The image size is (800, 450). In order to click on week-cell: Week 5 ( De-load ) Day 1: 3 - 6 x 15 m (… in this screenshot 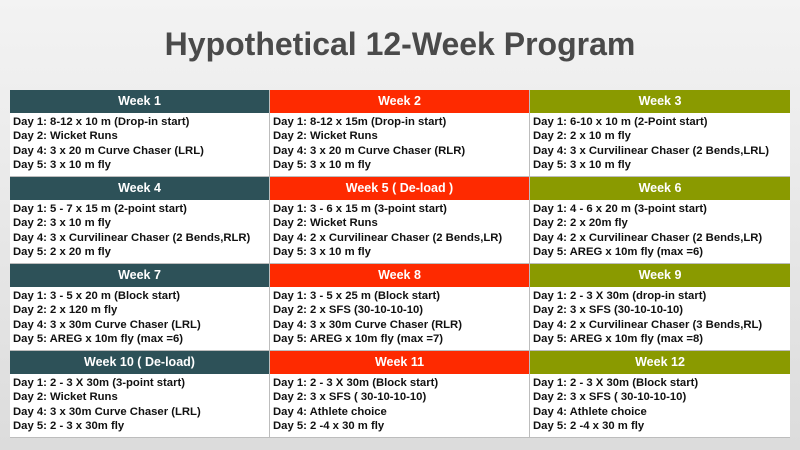, I will do `click(400, 220)`.